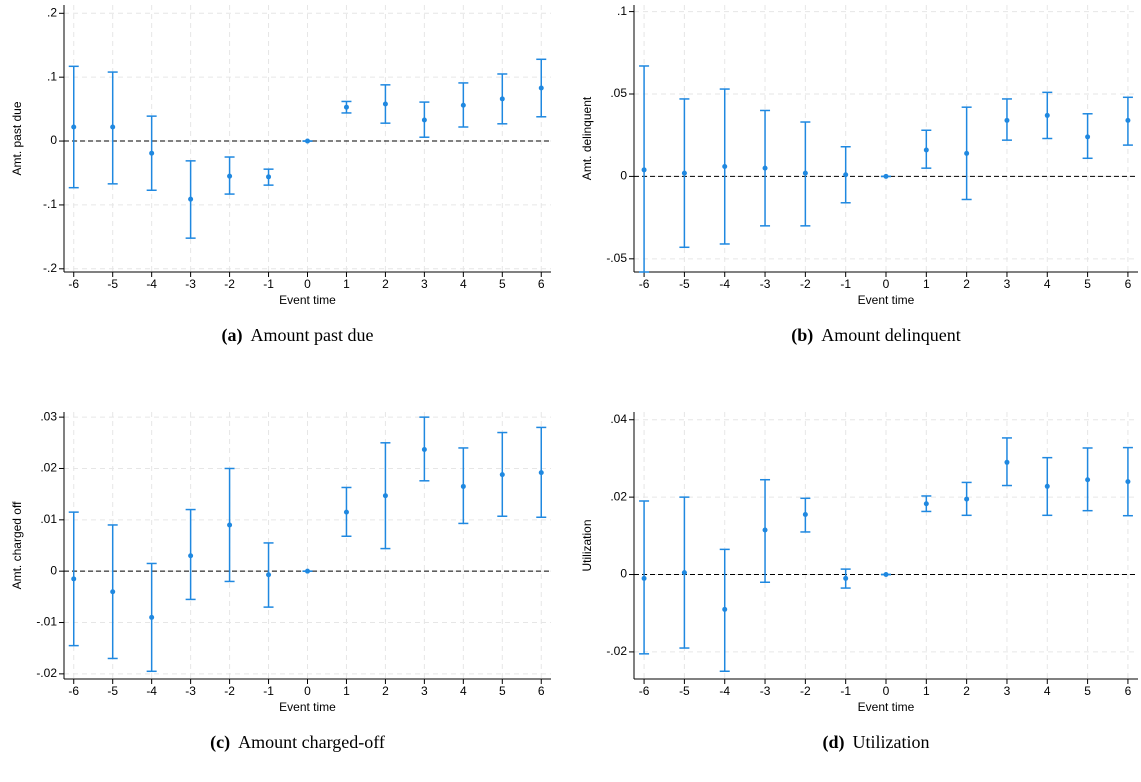 Image resolution: width=1141 pixels, height=782 pixels. What do you see at coordinates (17, 545) in the screenshot?
I see `y-axis-label: Amt. charged off` at bounding box center [17, 545].